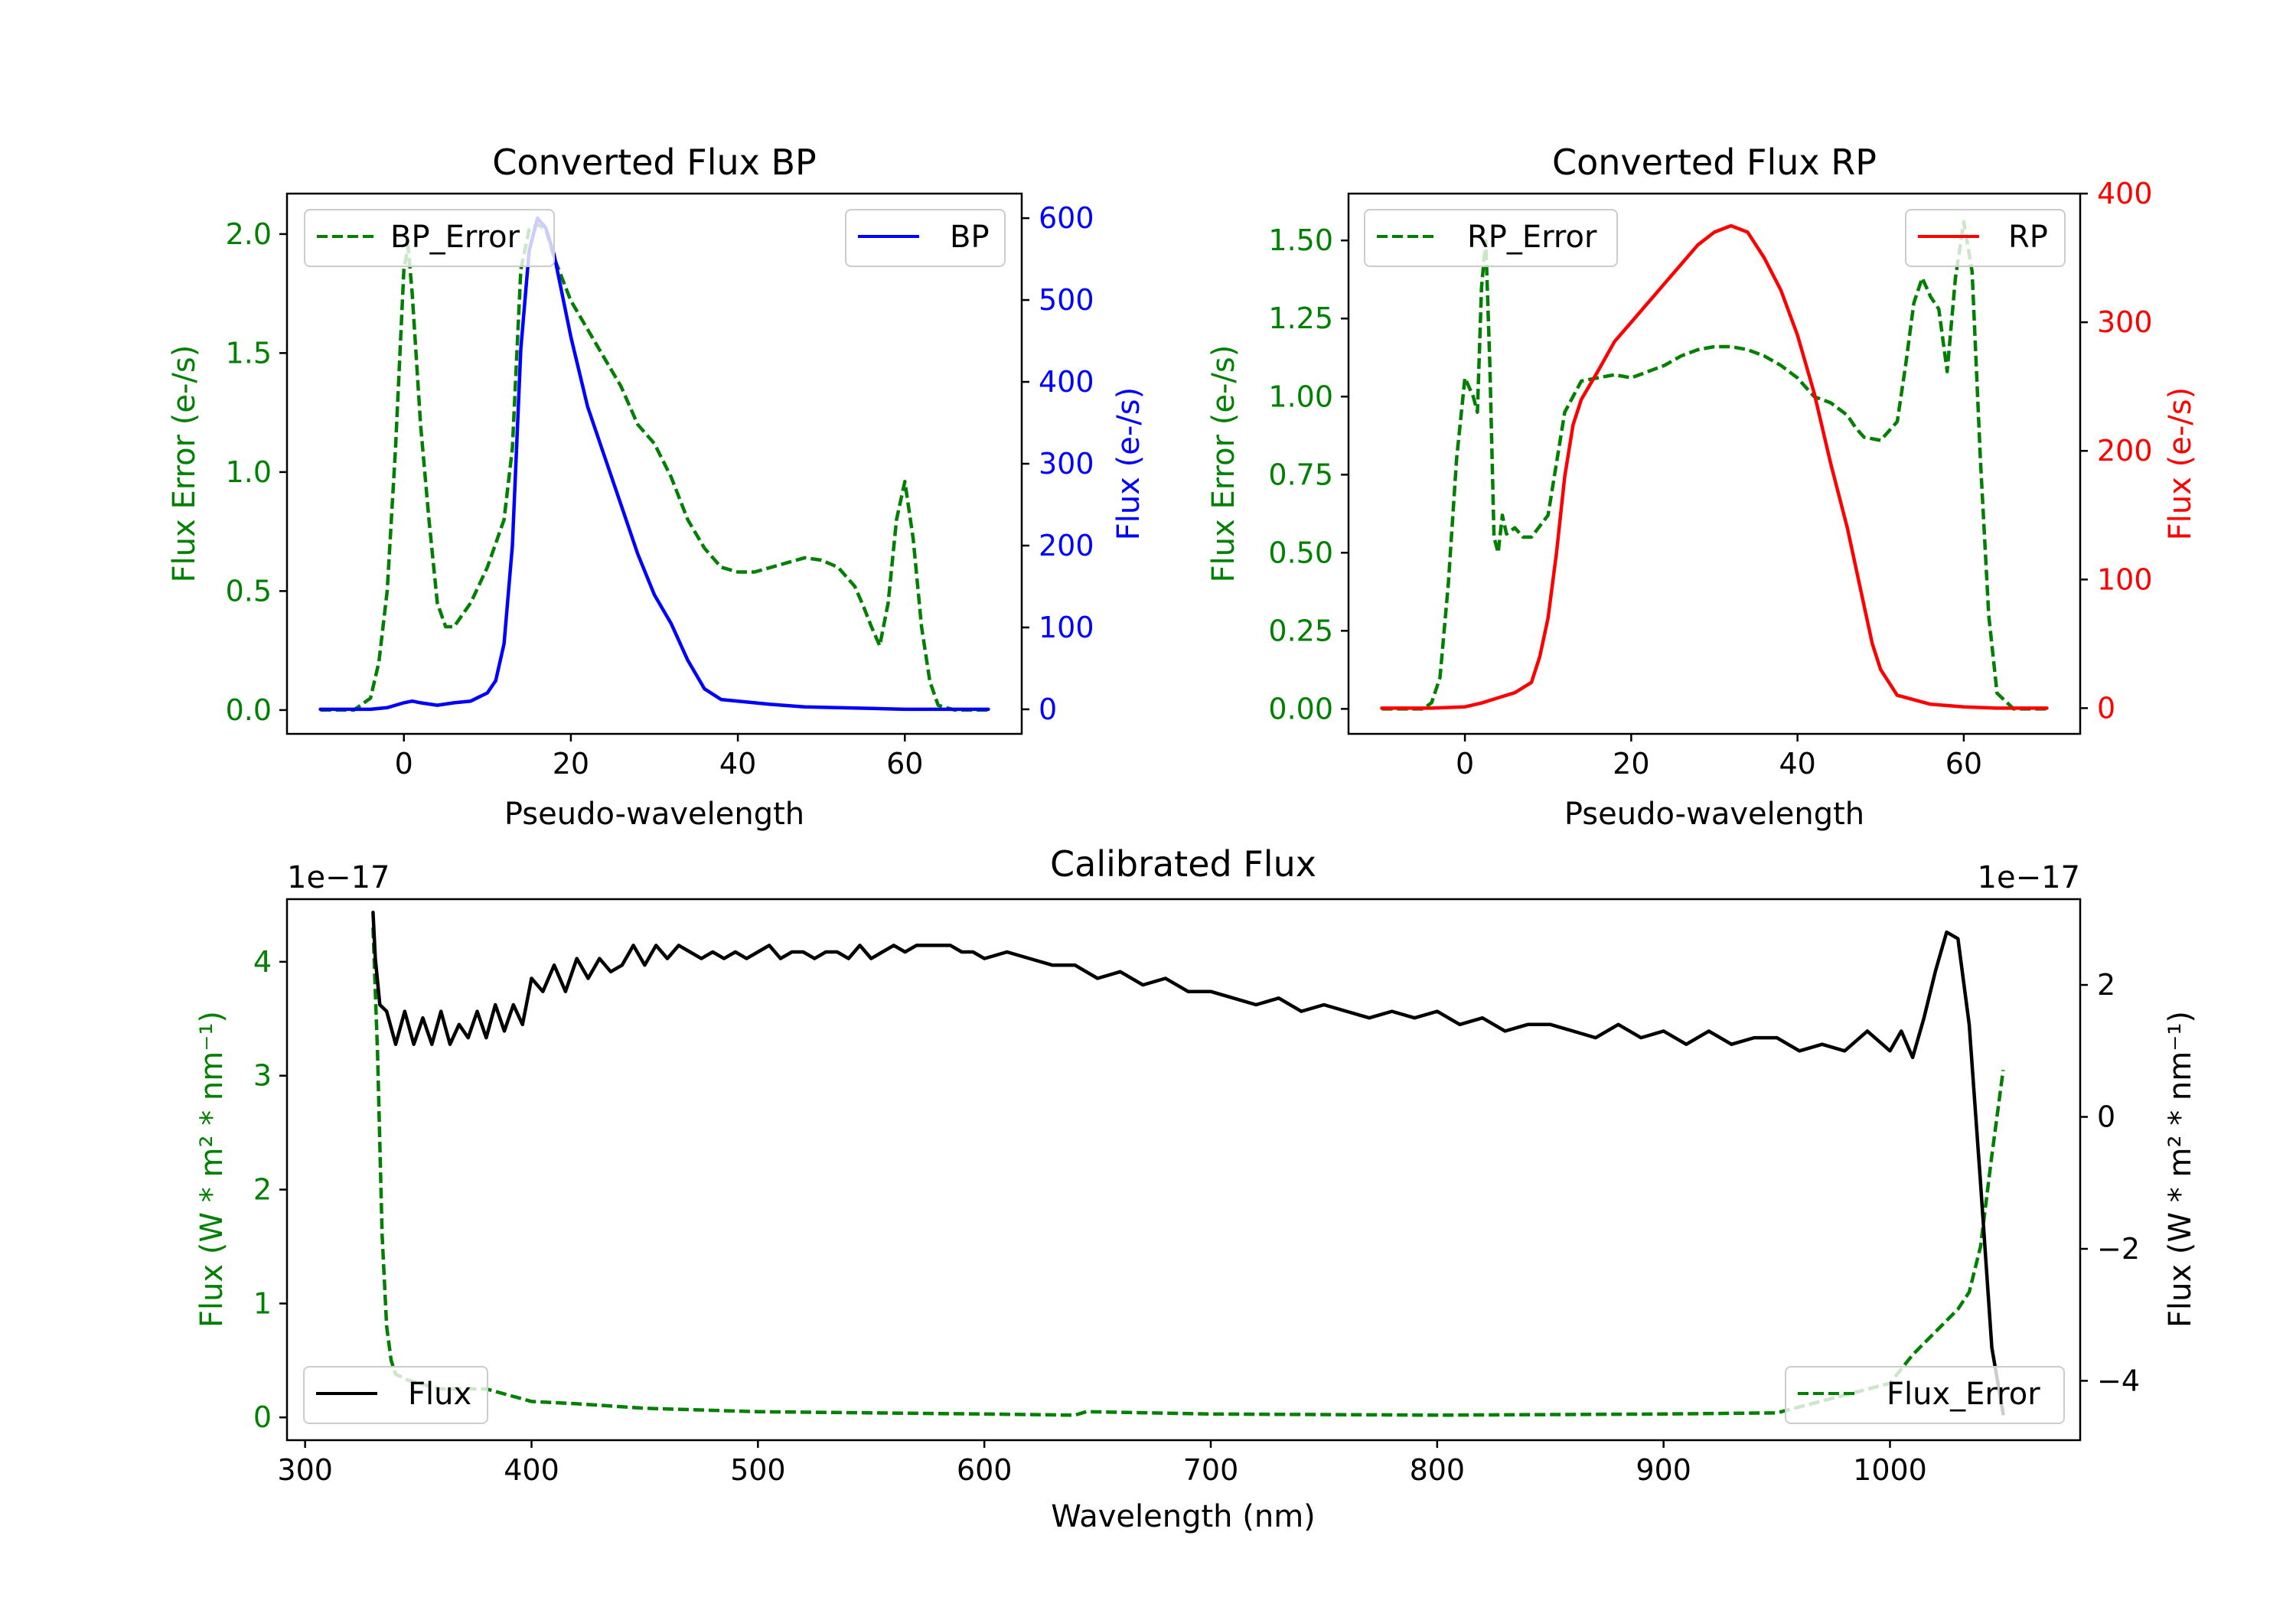 Image resolution: width=2296 pixels, height=1607 pixels. Describe the element at coordinates (249, 353) in the screenshot. I see `bp-left-tick-label: 1.5` at that location.